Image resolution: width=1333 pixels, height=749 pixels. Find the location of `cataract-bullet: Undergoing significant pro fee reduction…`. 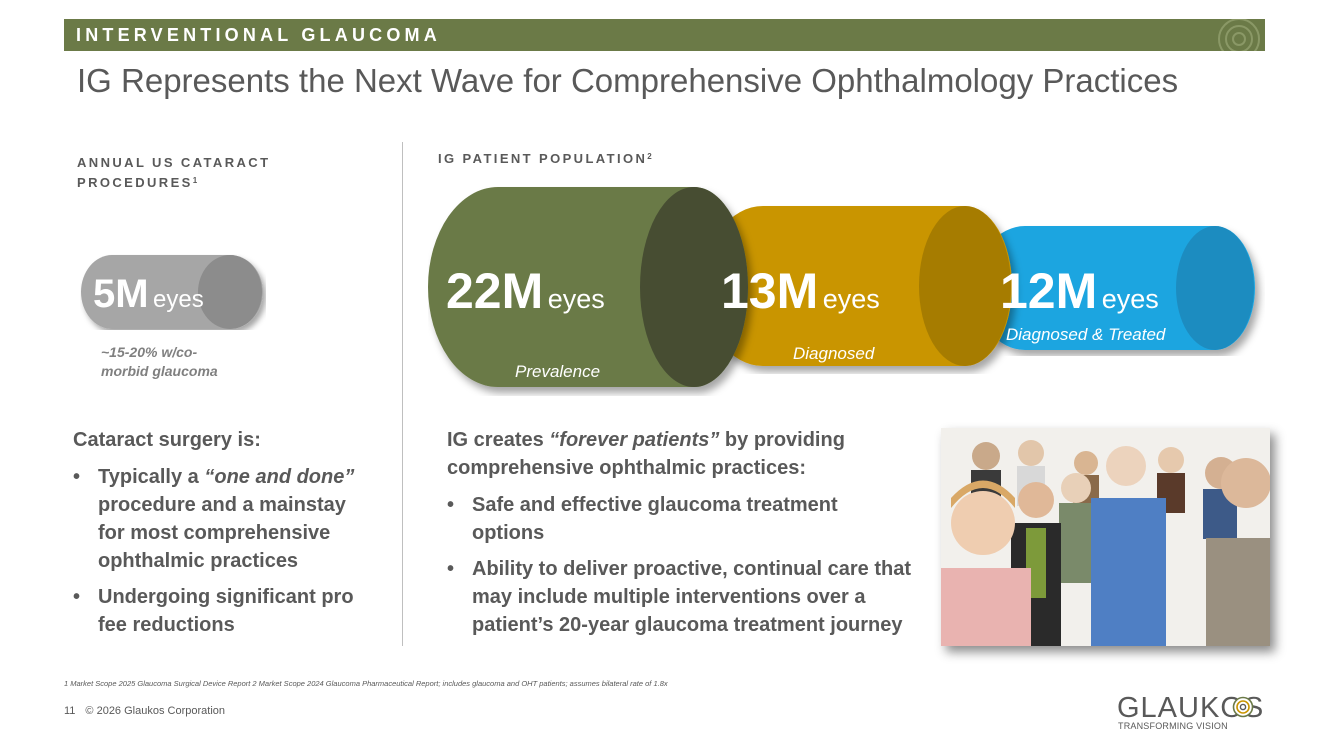

cataract-bullet: Undergoing significant pro fee reduction… is located at coordinates (233, 611).